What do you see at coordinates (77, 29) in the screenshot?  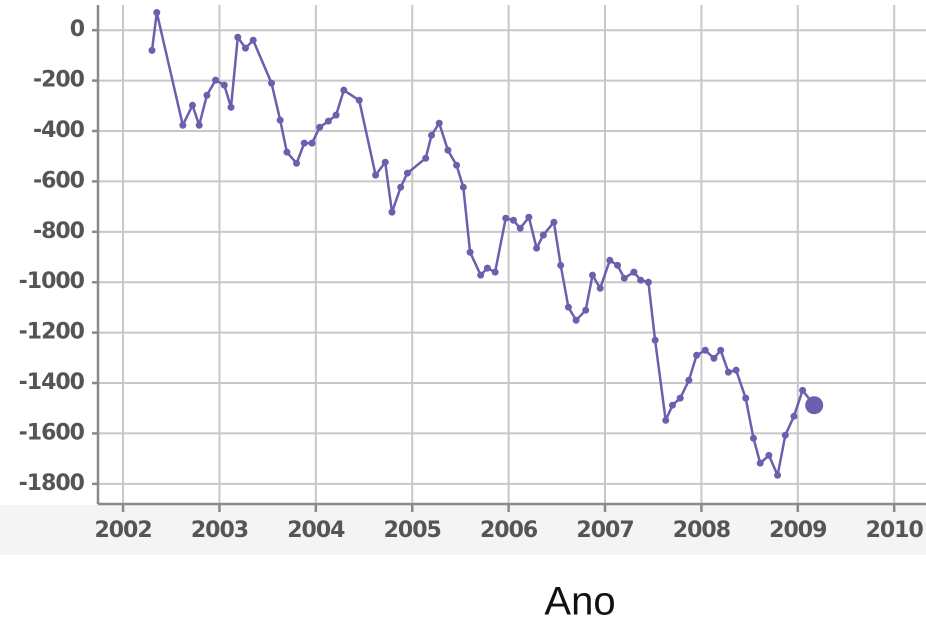 I see `y-tick-label: 0` at bounding box center [77, 29].